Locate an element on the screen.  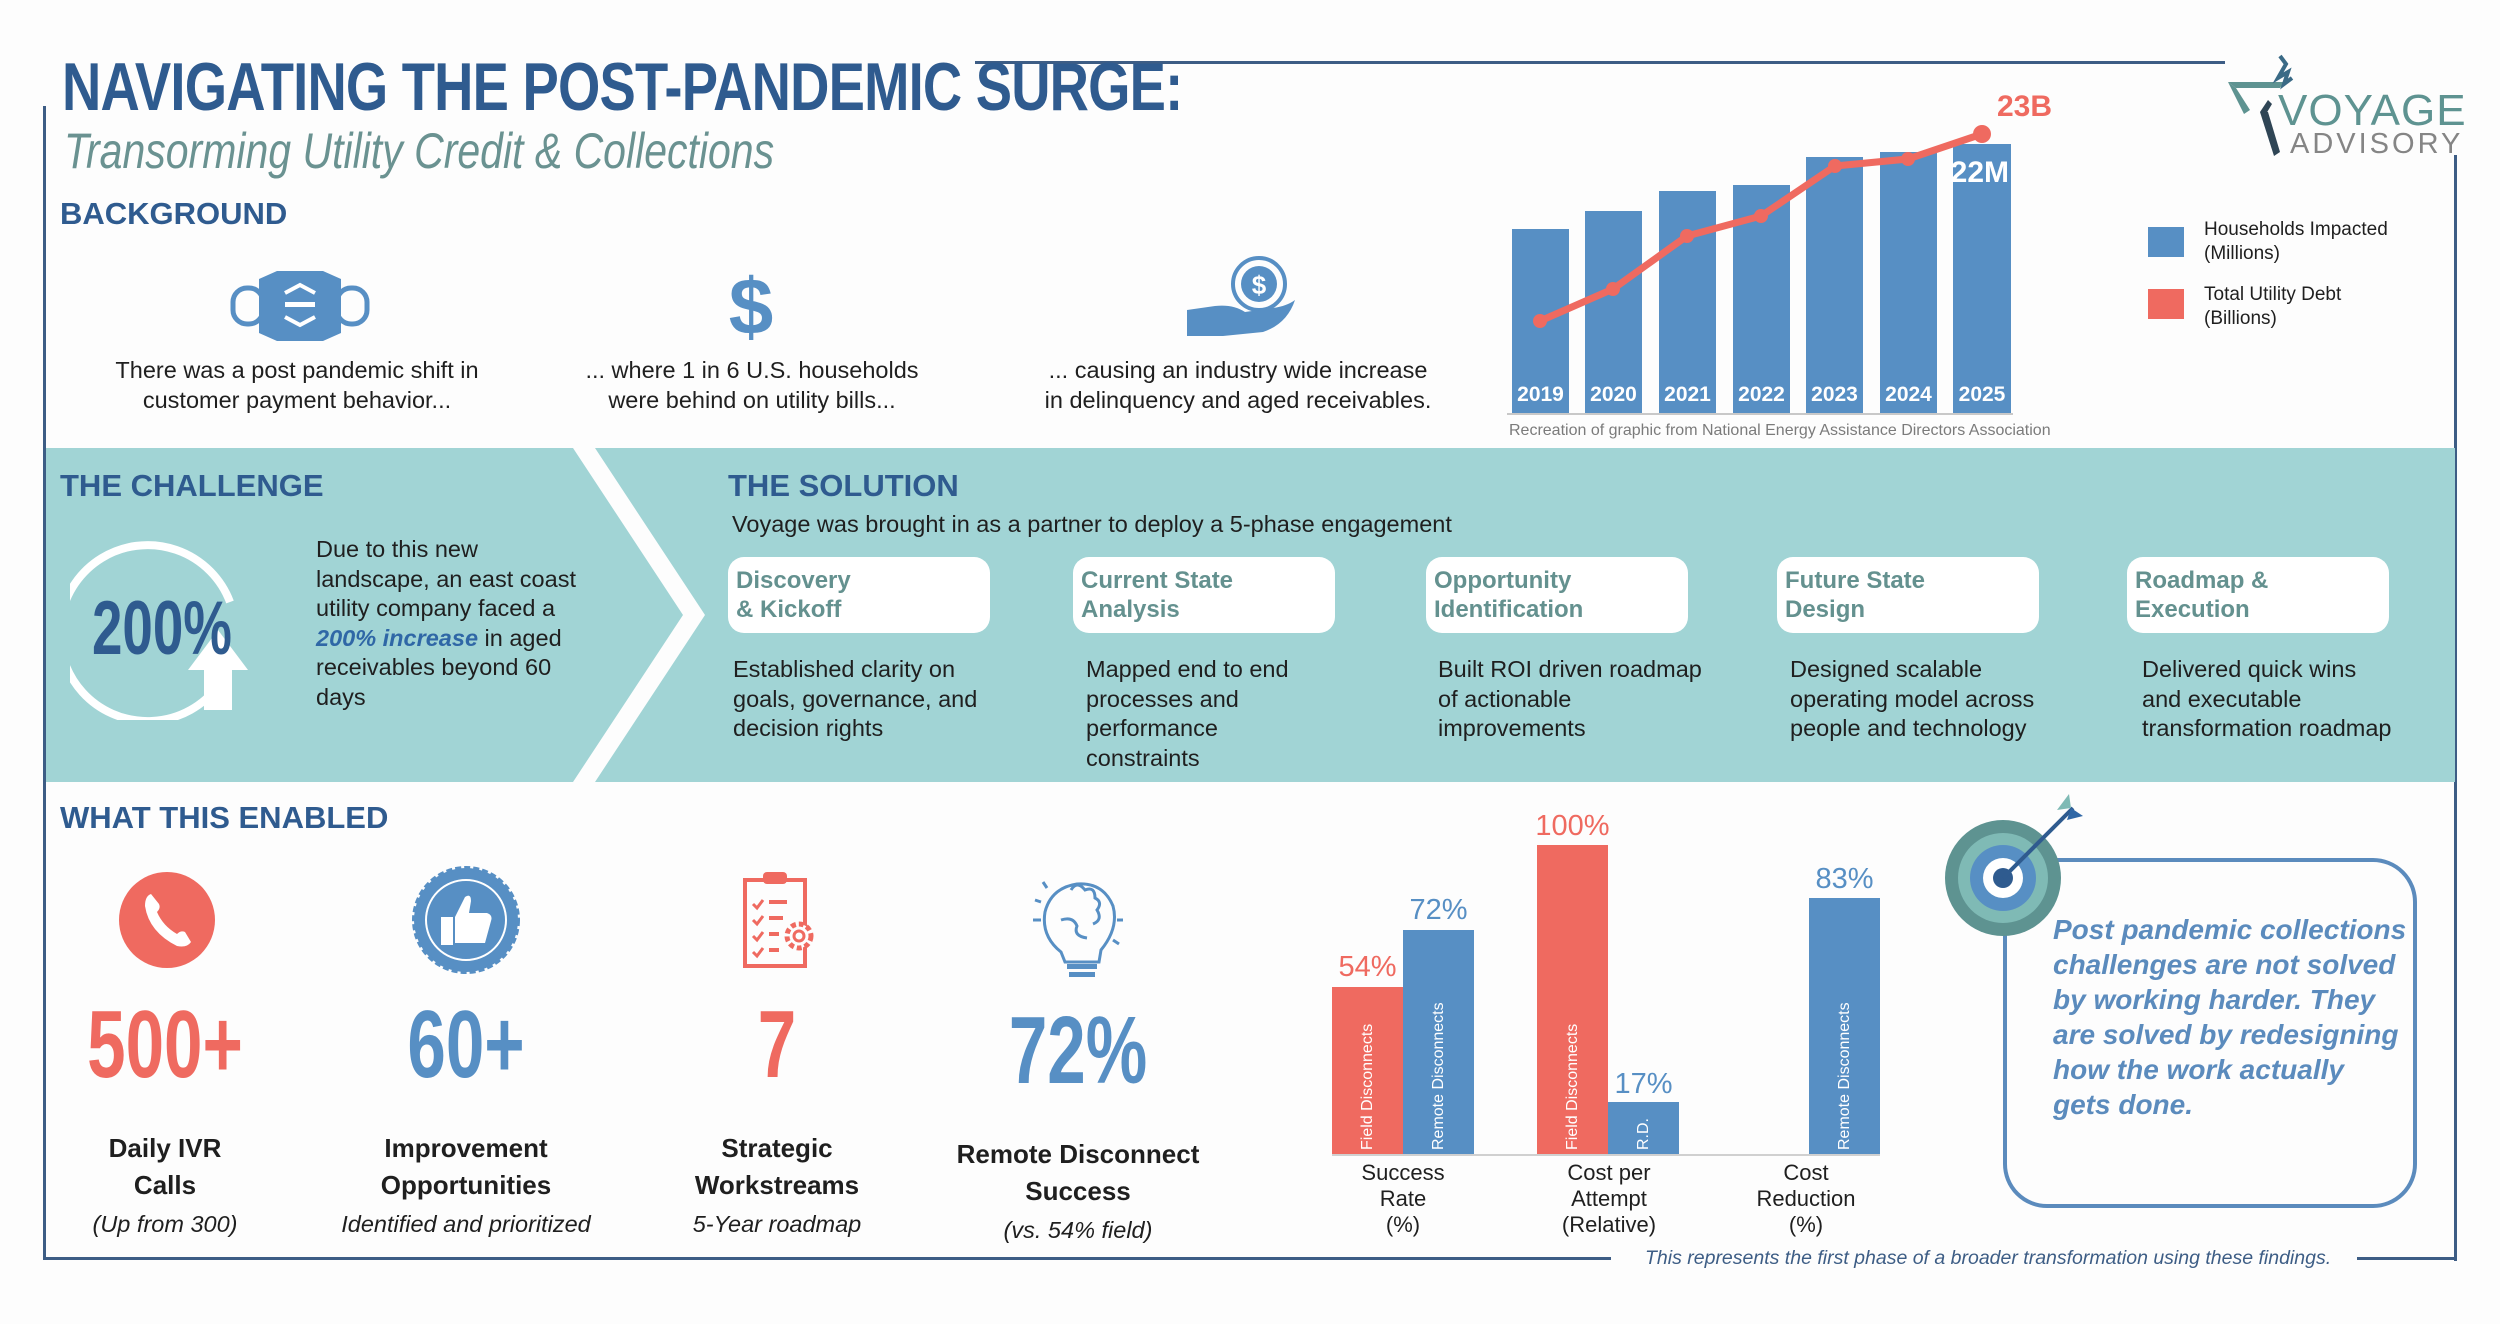
debt-value-label: 23B is located at coordinates (2024, 106).